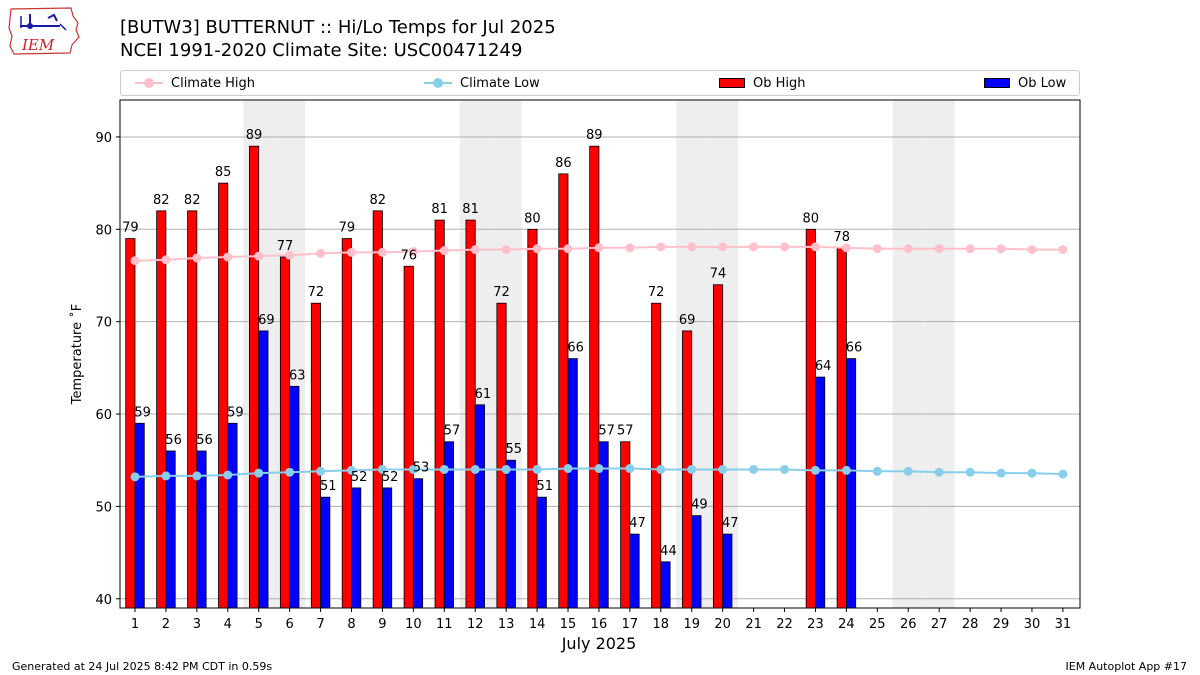 This screenshot has width=1200, height=675. What do you see at coordinates (321, 50) in the screenshot?
I see `chart-subtitle: NCEI 1991-2020 Climate Site: USC00471249` at bounding box center [321, 50].